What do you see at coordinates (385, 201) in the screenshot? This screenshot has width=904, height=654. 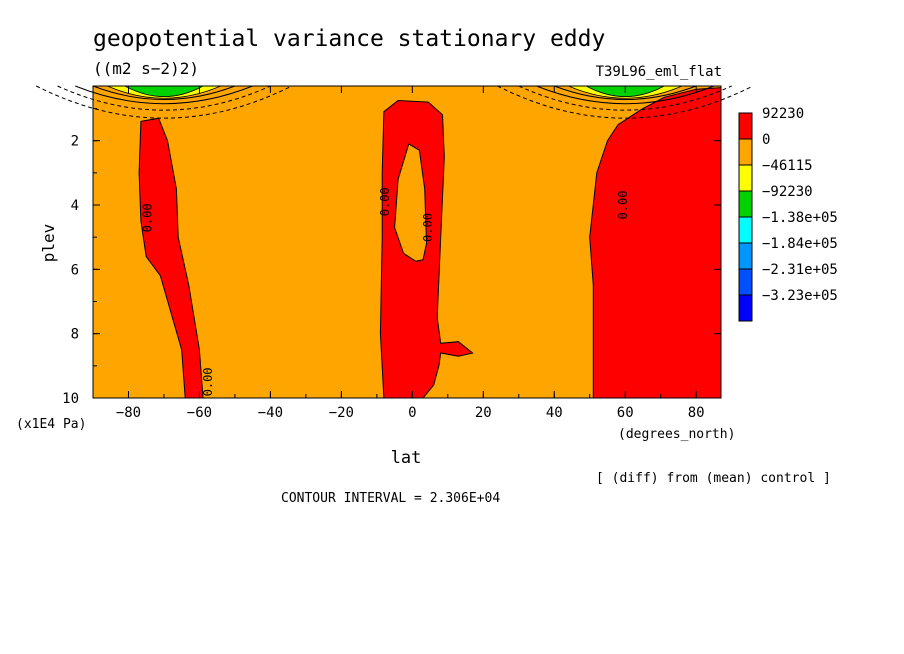 I see `contour-label-2: 0.00` at bounding box center [385, 201].